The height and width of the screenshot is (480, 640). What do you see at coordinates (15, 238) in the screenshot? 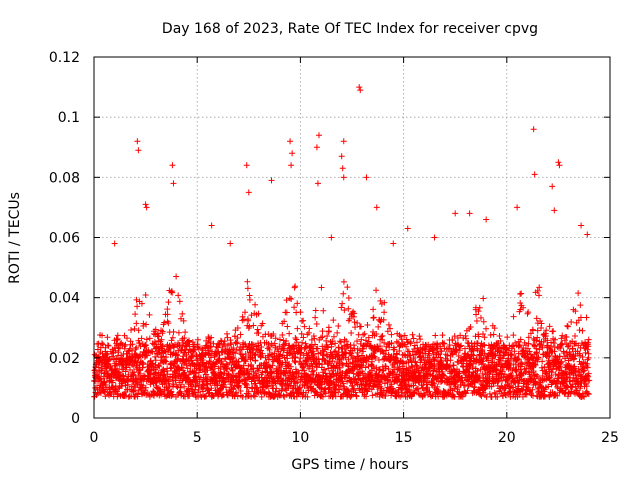
I see `y-axis-label: ROTI / TECUs` at bounding box center [15, 238].